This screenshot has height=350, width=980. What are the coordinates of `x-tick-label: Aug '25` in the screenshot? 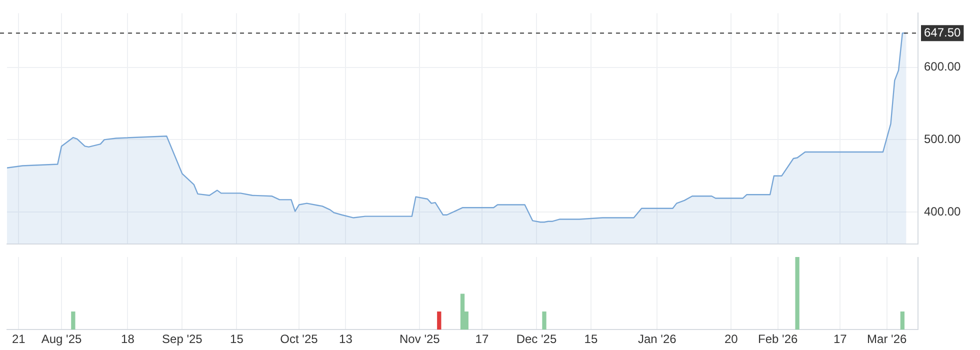 It's located at (61, 339).